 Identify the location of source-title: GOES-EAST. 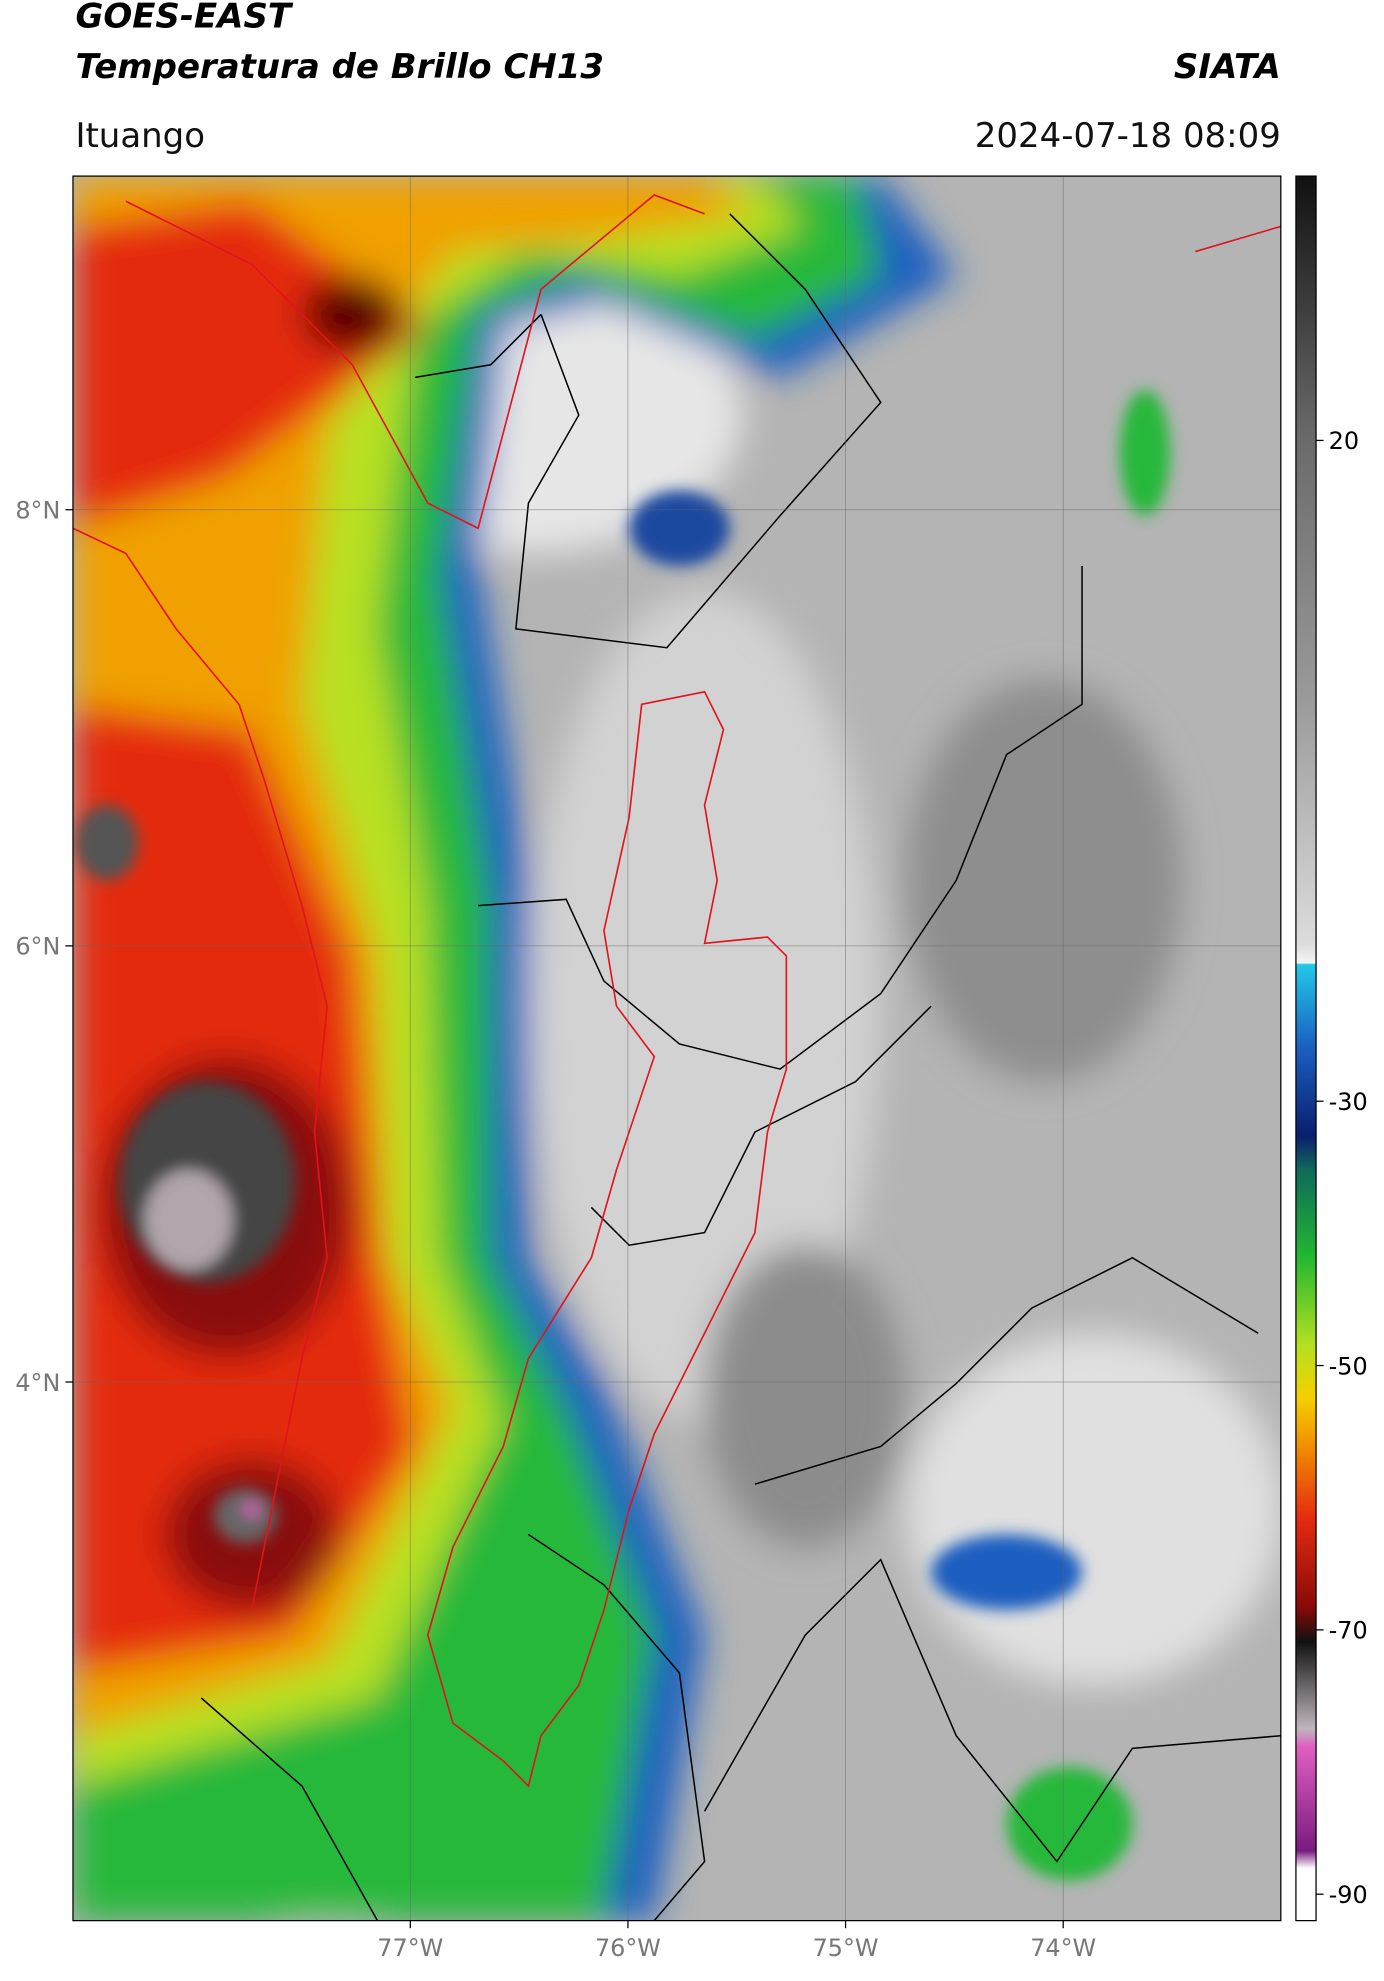
(184, 18).